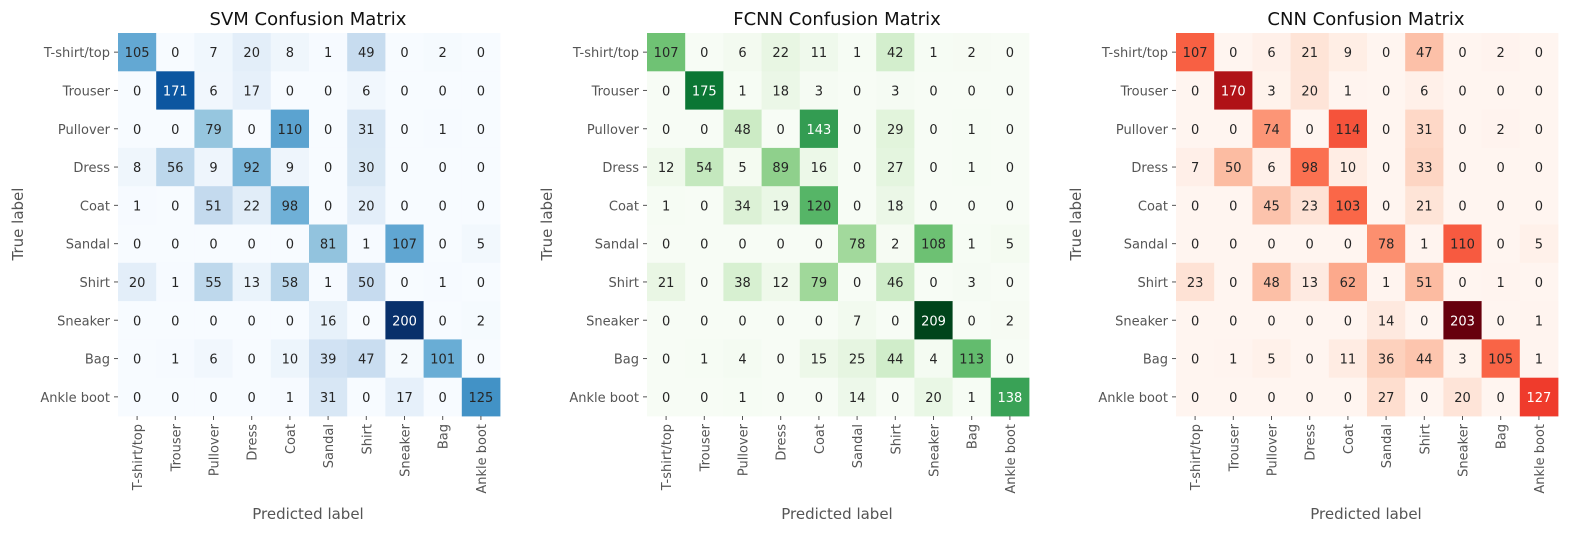 The image size is (1576, 536). Describe the element at coordinates (1539, 245) in the screenshot. I see `cell-value-label: 5` at that location.